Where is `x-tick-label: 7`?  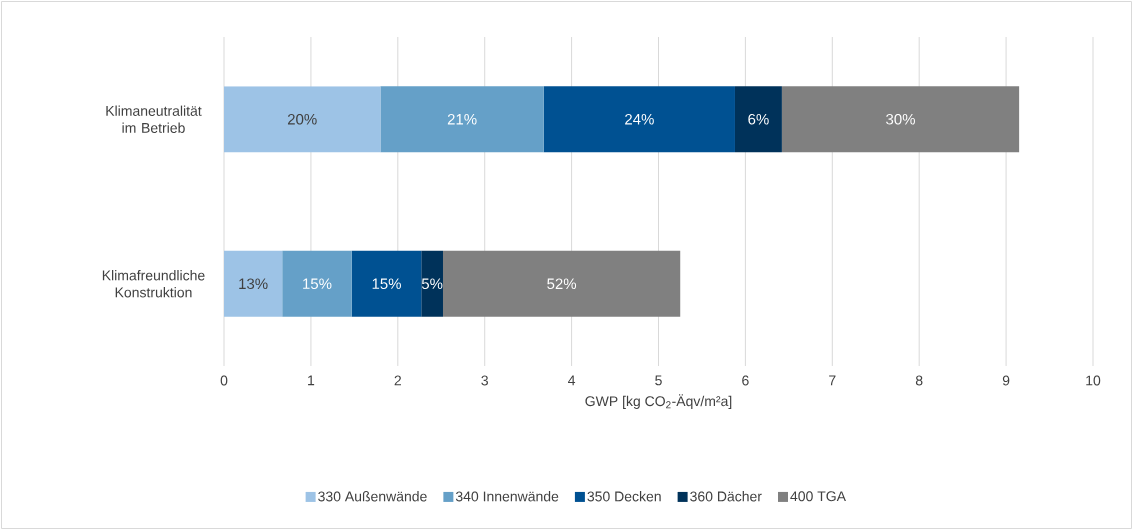 x-tick-label: 7 is located at coordinates (832, 380).